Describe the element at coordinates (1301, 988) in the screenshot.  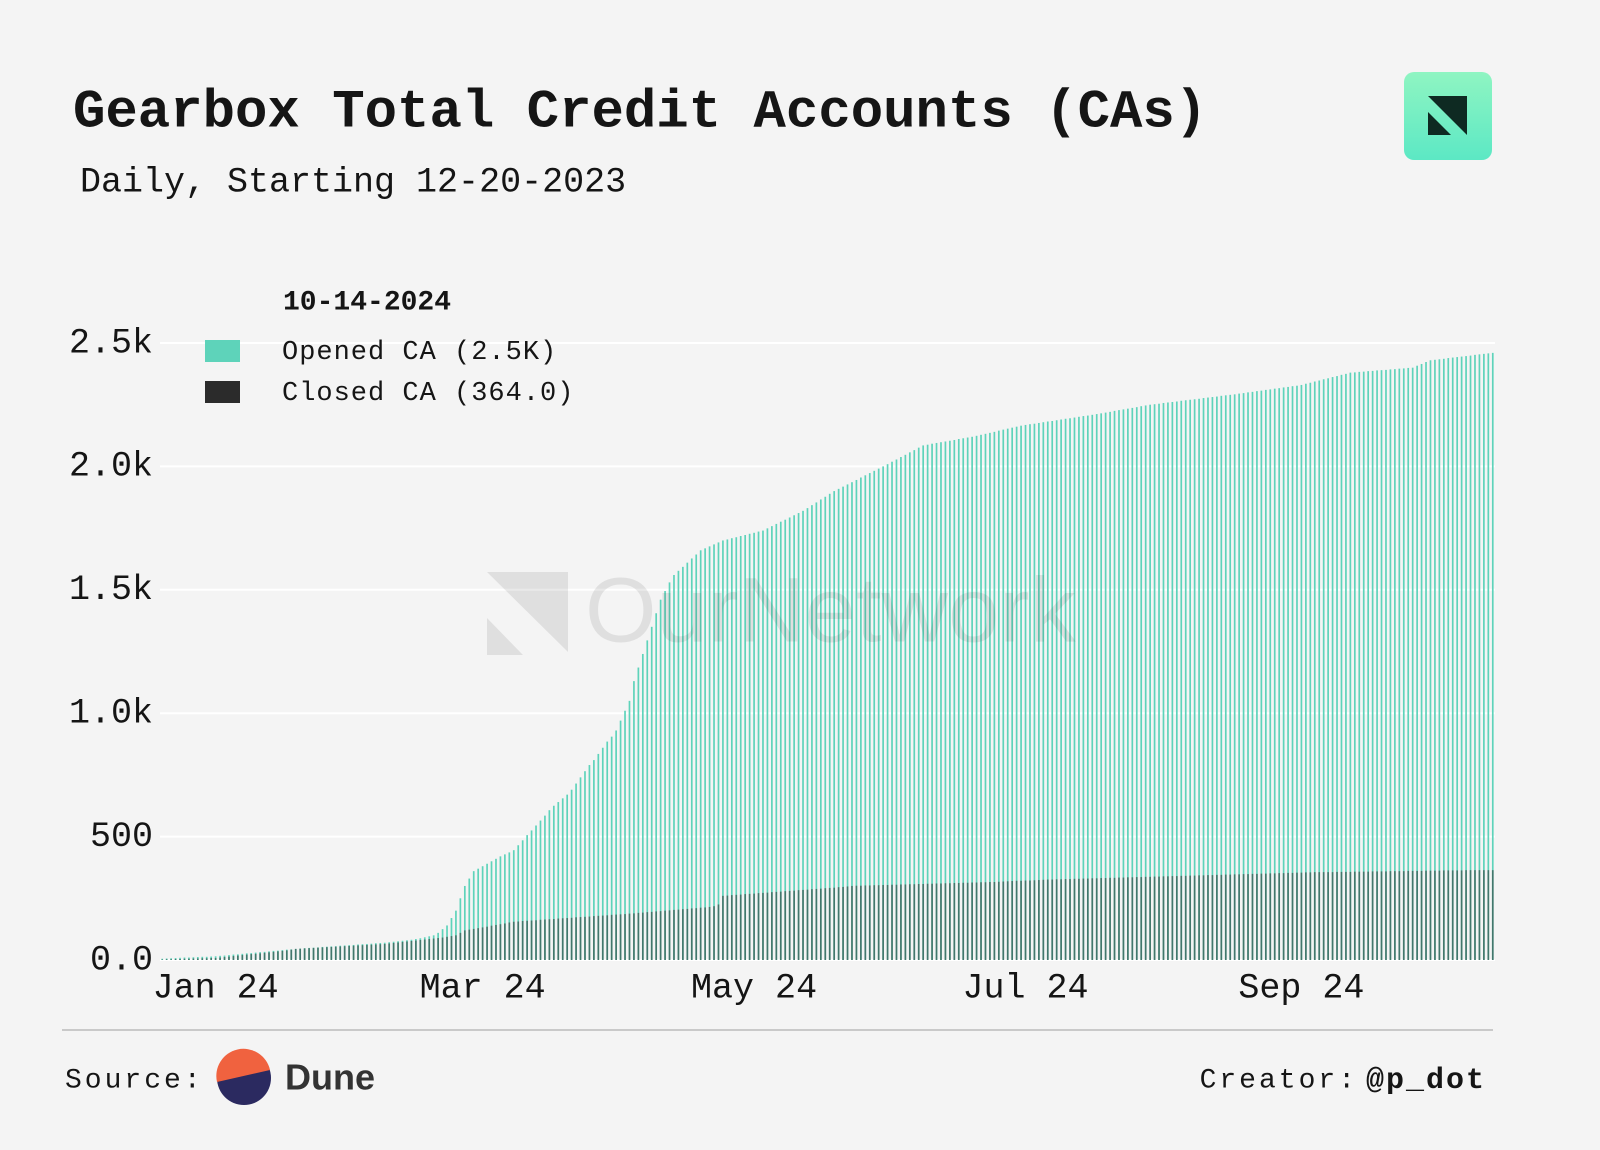
I see `x-tick-label: Sep 24` at that location.